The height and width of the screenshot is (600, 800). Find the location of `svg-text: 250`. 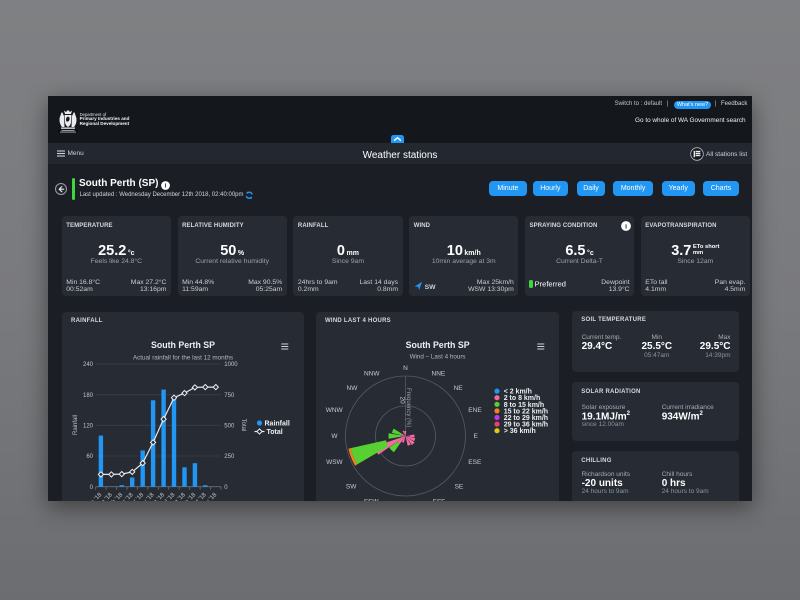

svg-text: 250 is located at coordinates (229, 457).